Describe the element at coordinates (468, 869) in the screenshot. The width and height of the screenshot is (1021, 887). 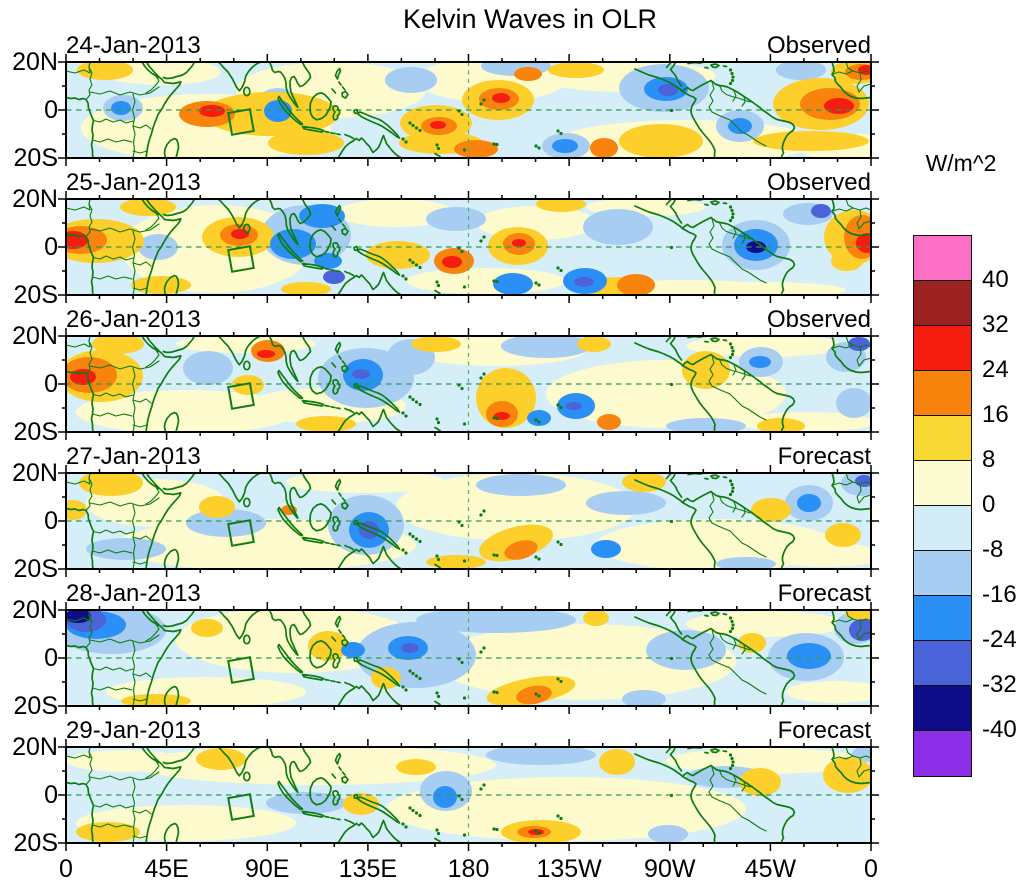
I see `longitude-tick-label: 180` at that location.